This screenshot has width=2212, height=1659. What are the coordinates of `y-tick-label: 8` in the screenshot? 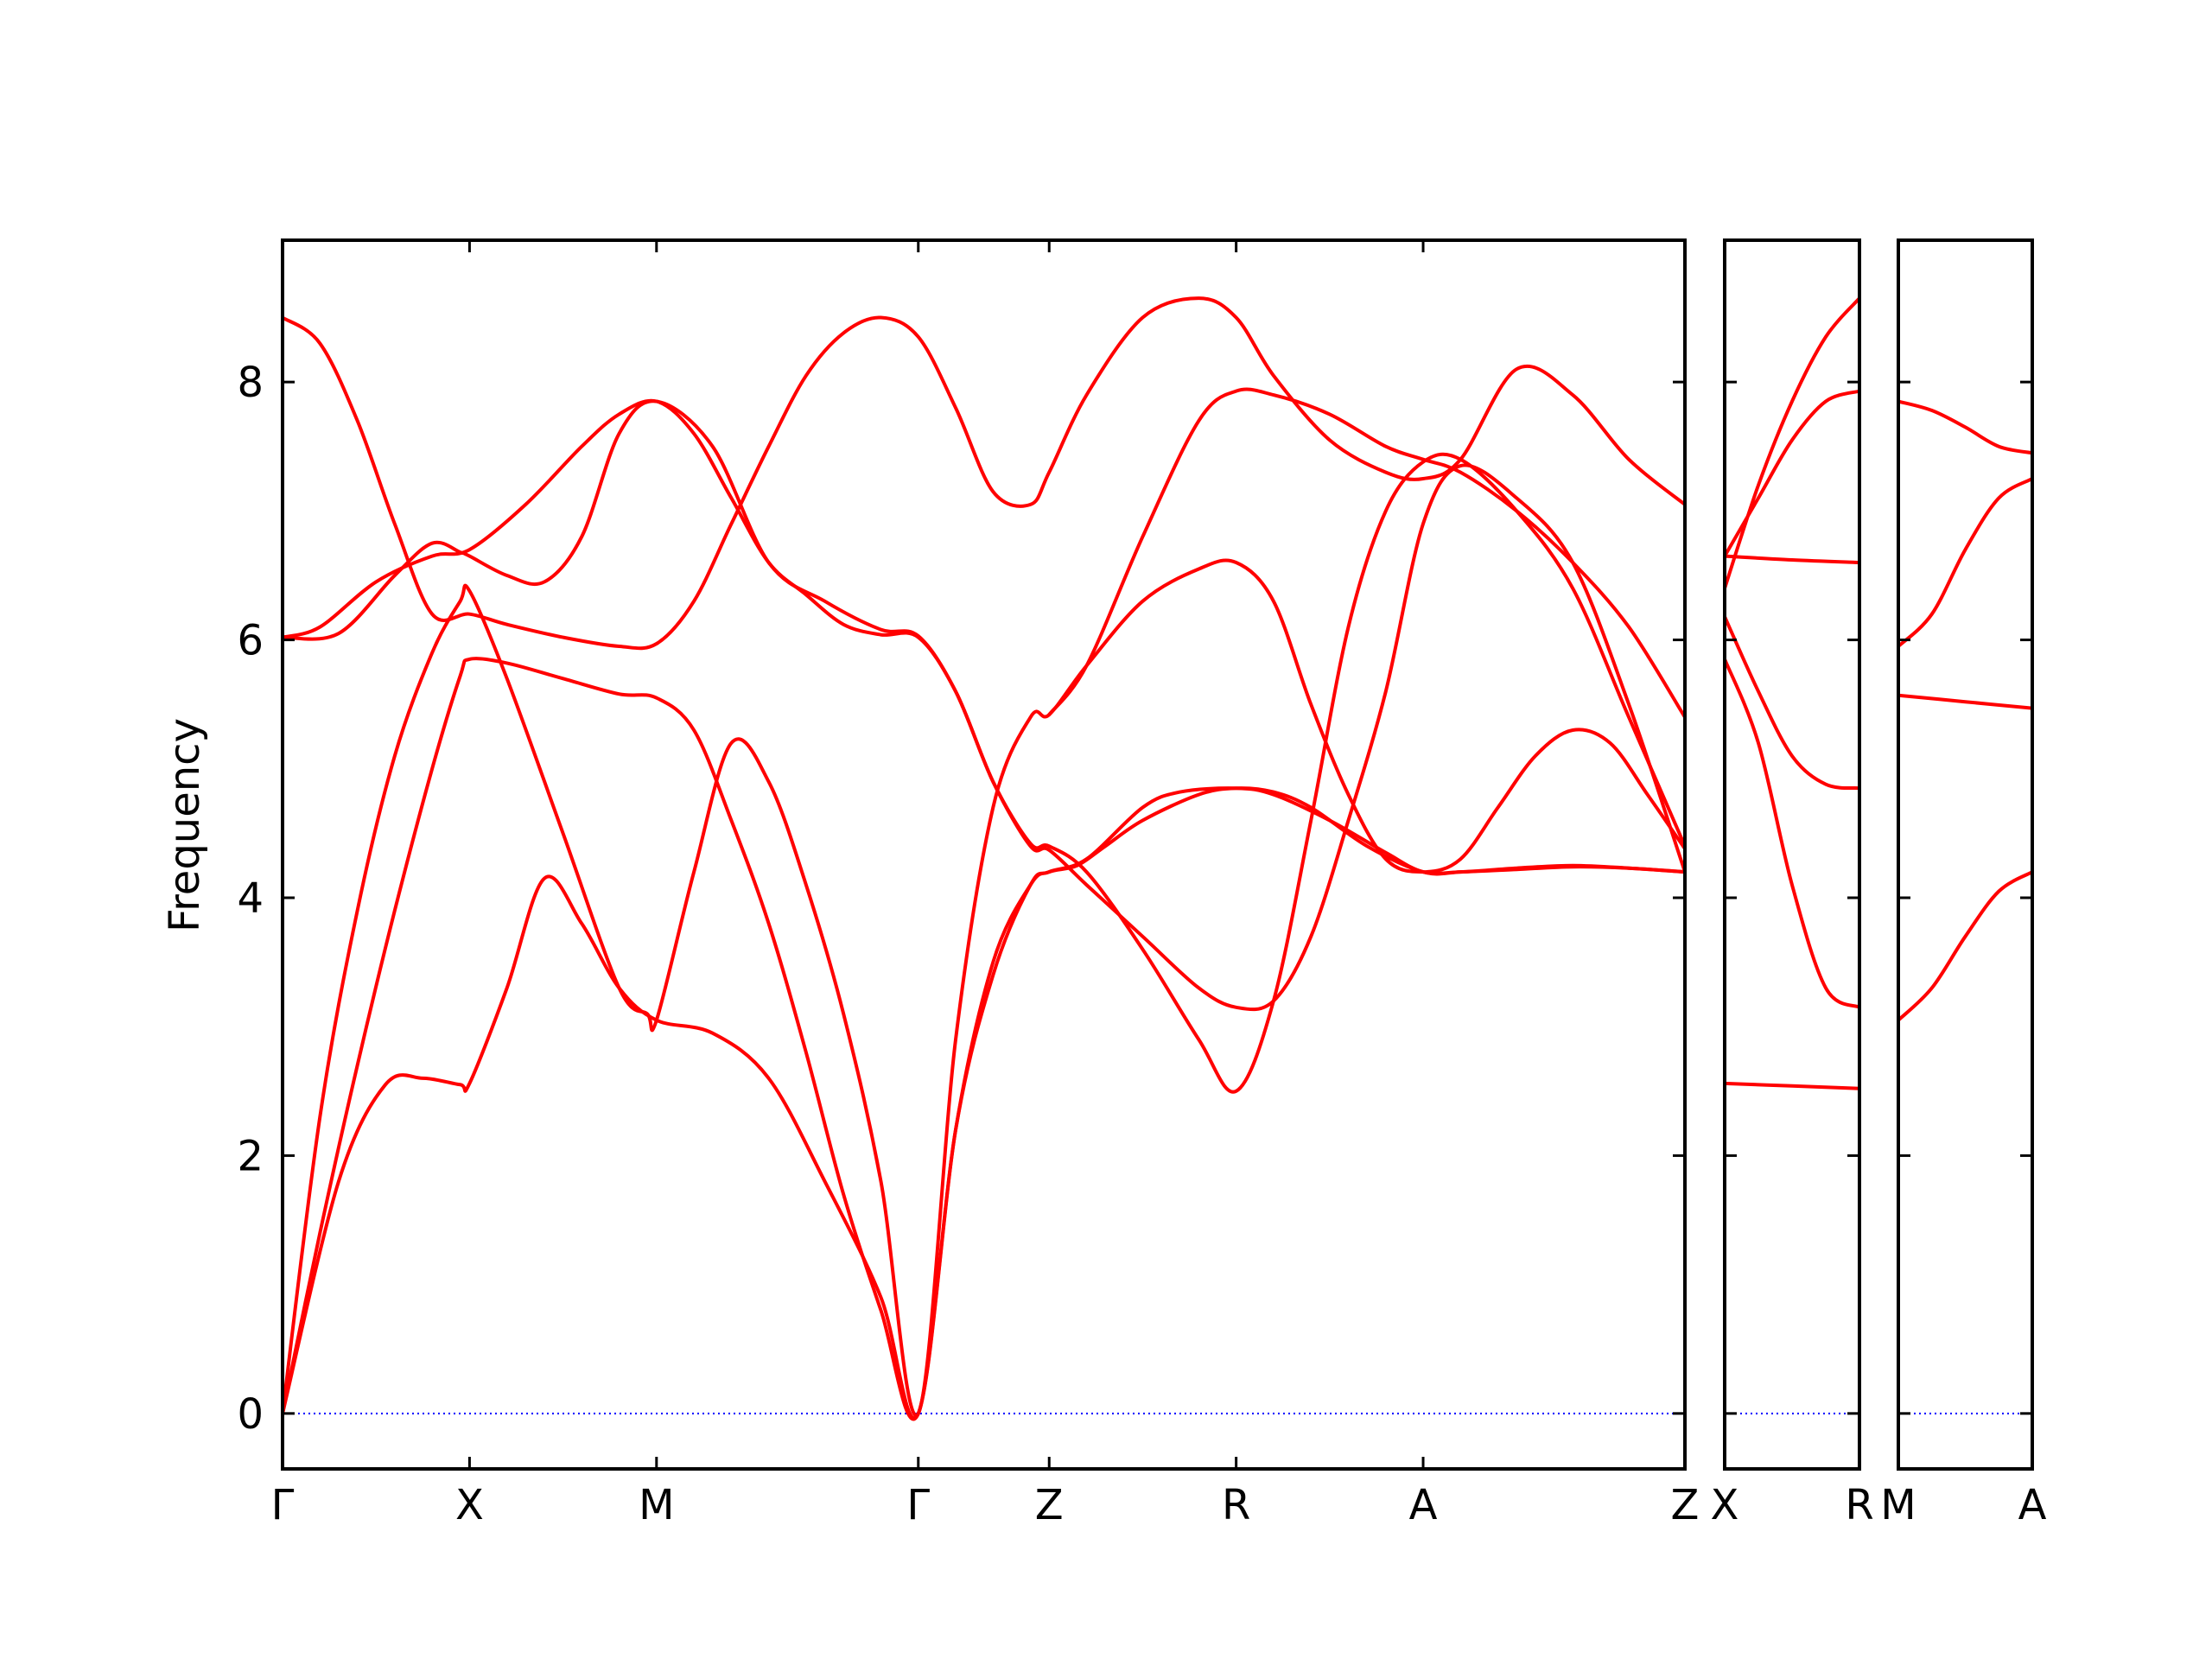 It's located at (250, 383).